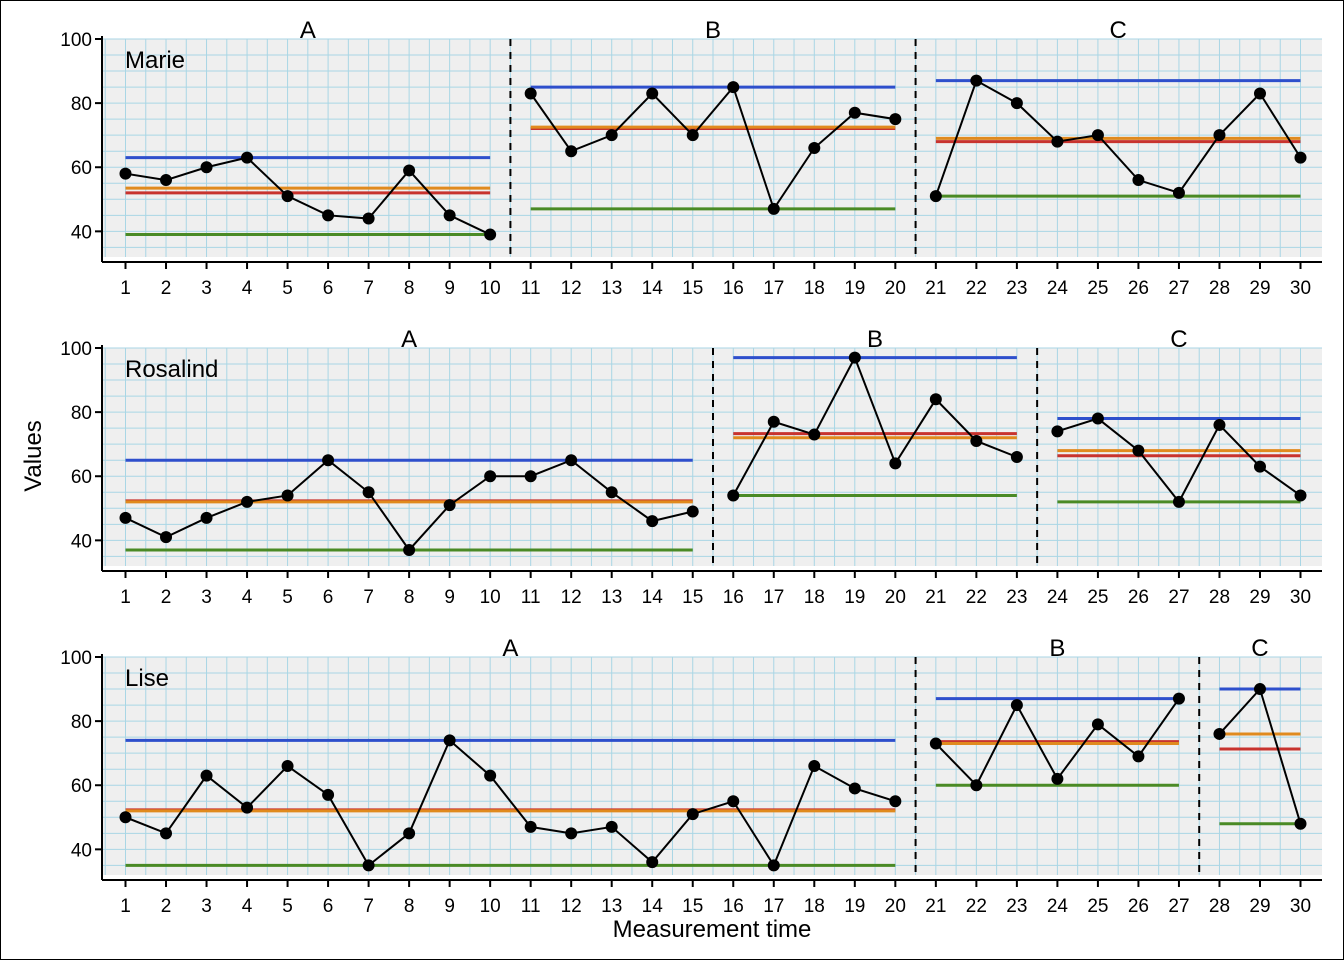  I want to click on x-tick-label: 29, so click(1259, 288).